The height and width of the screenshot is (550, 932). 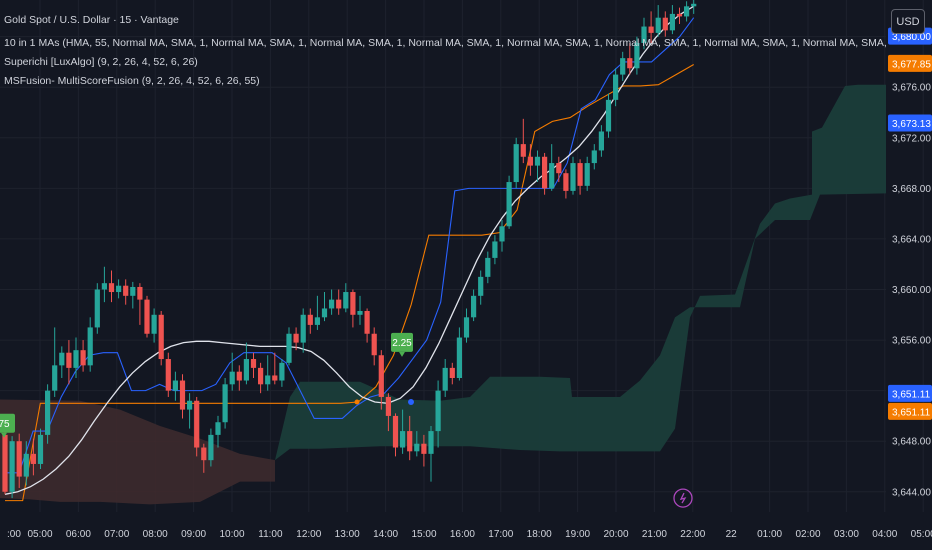 I want to click on price-tag-label: 3,680.00, so click(x=911, y=37).